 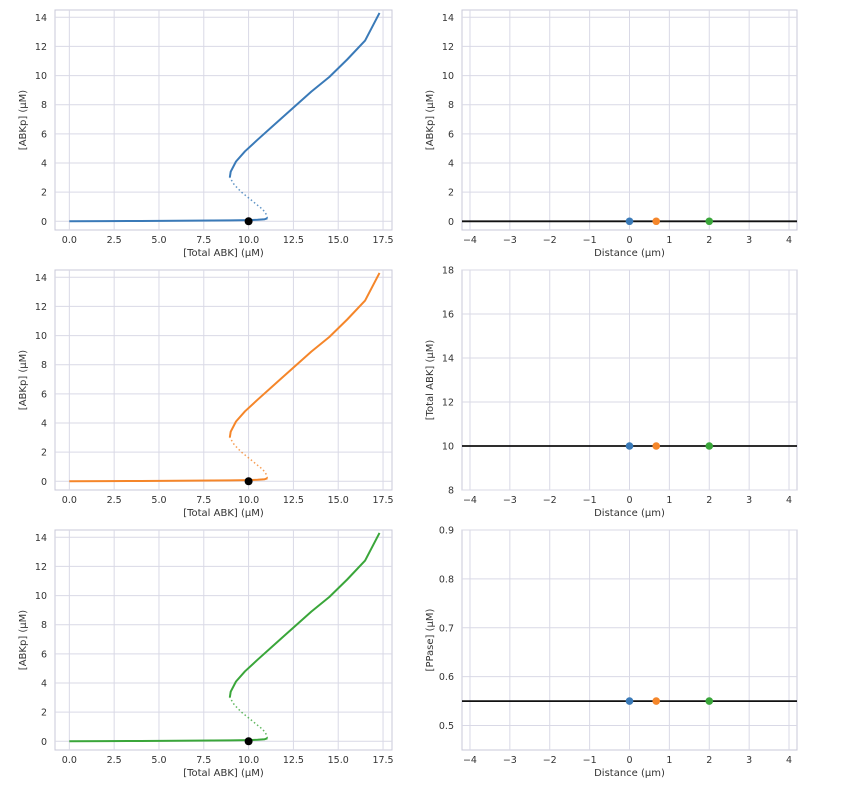 What do you see at coordinates (446, 677) in the screenshot?
I see `y-tick-label: 0.6` at bounding box center [446, 677].